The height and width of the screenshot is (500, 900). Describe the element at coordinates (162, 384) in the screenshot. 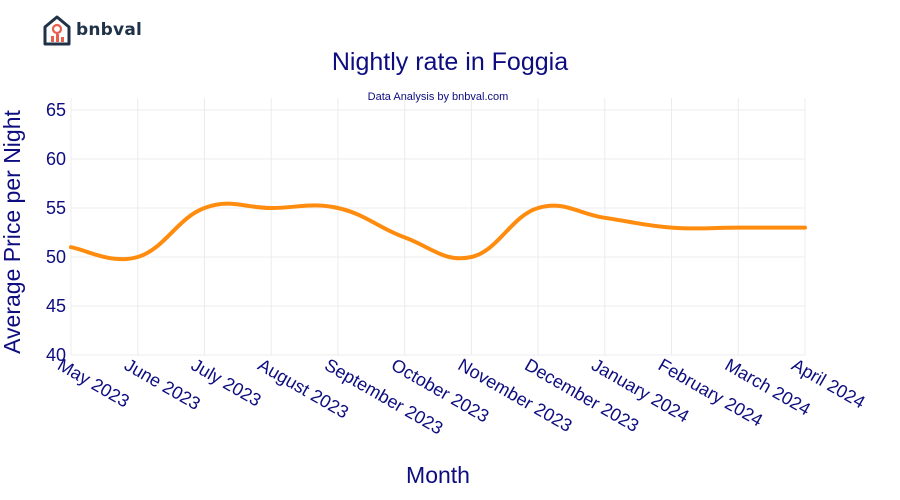

I see `x-tick-label: June 2023` at that location.